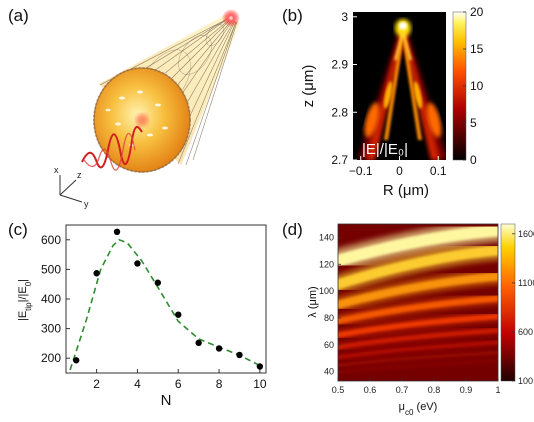 Image resolution: width=534 pixels, height=422 pixels. I want to click on heatmap-b-xtick-label: 0.1, so click(438, 171).